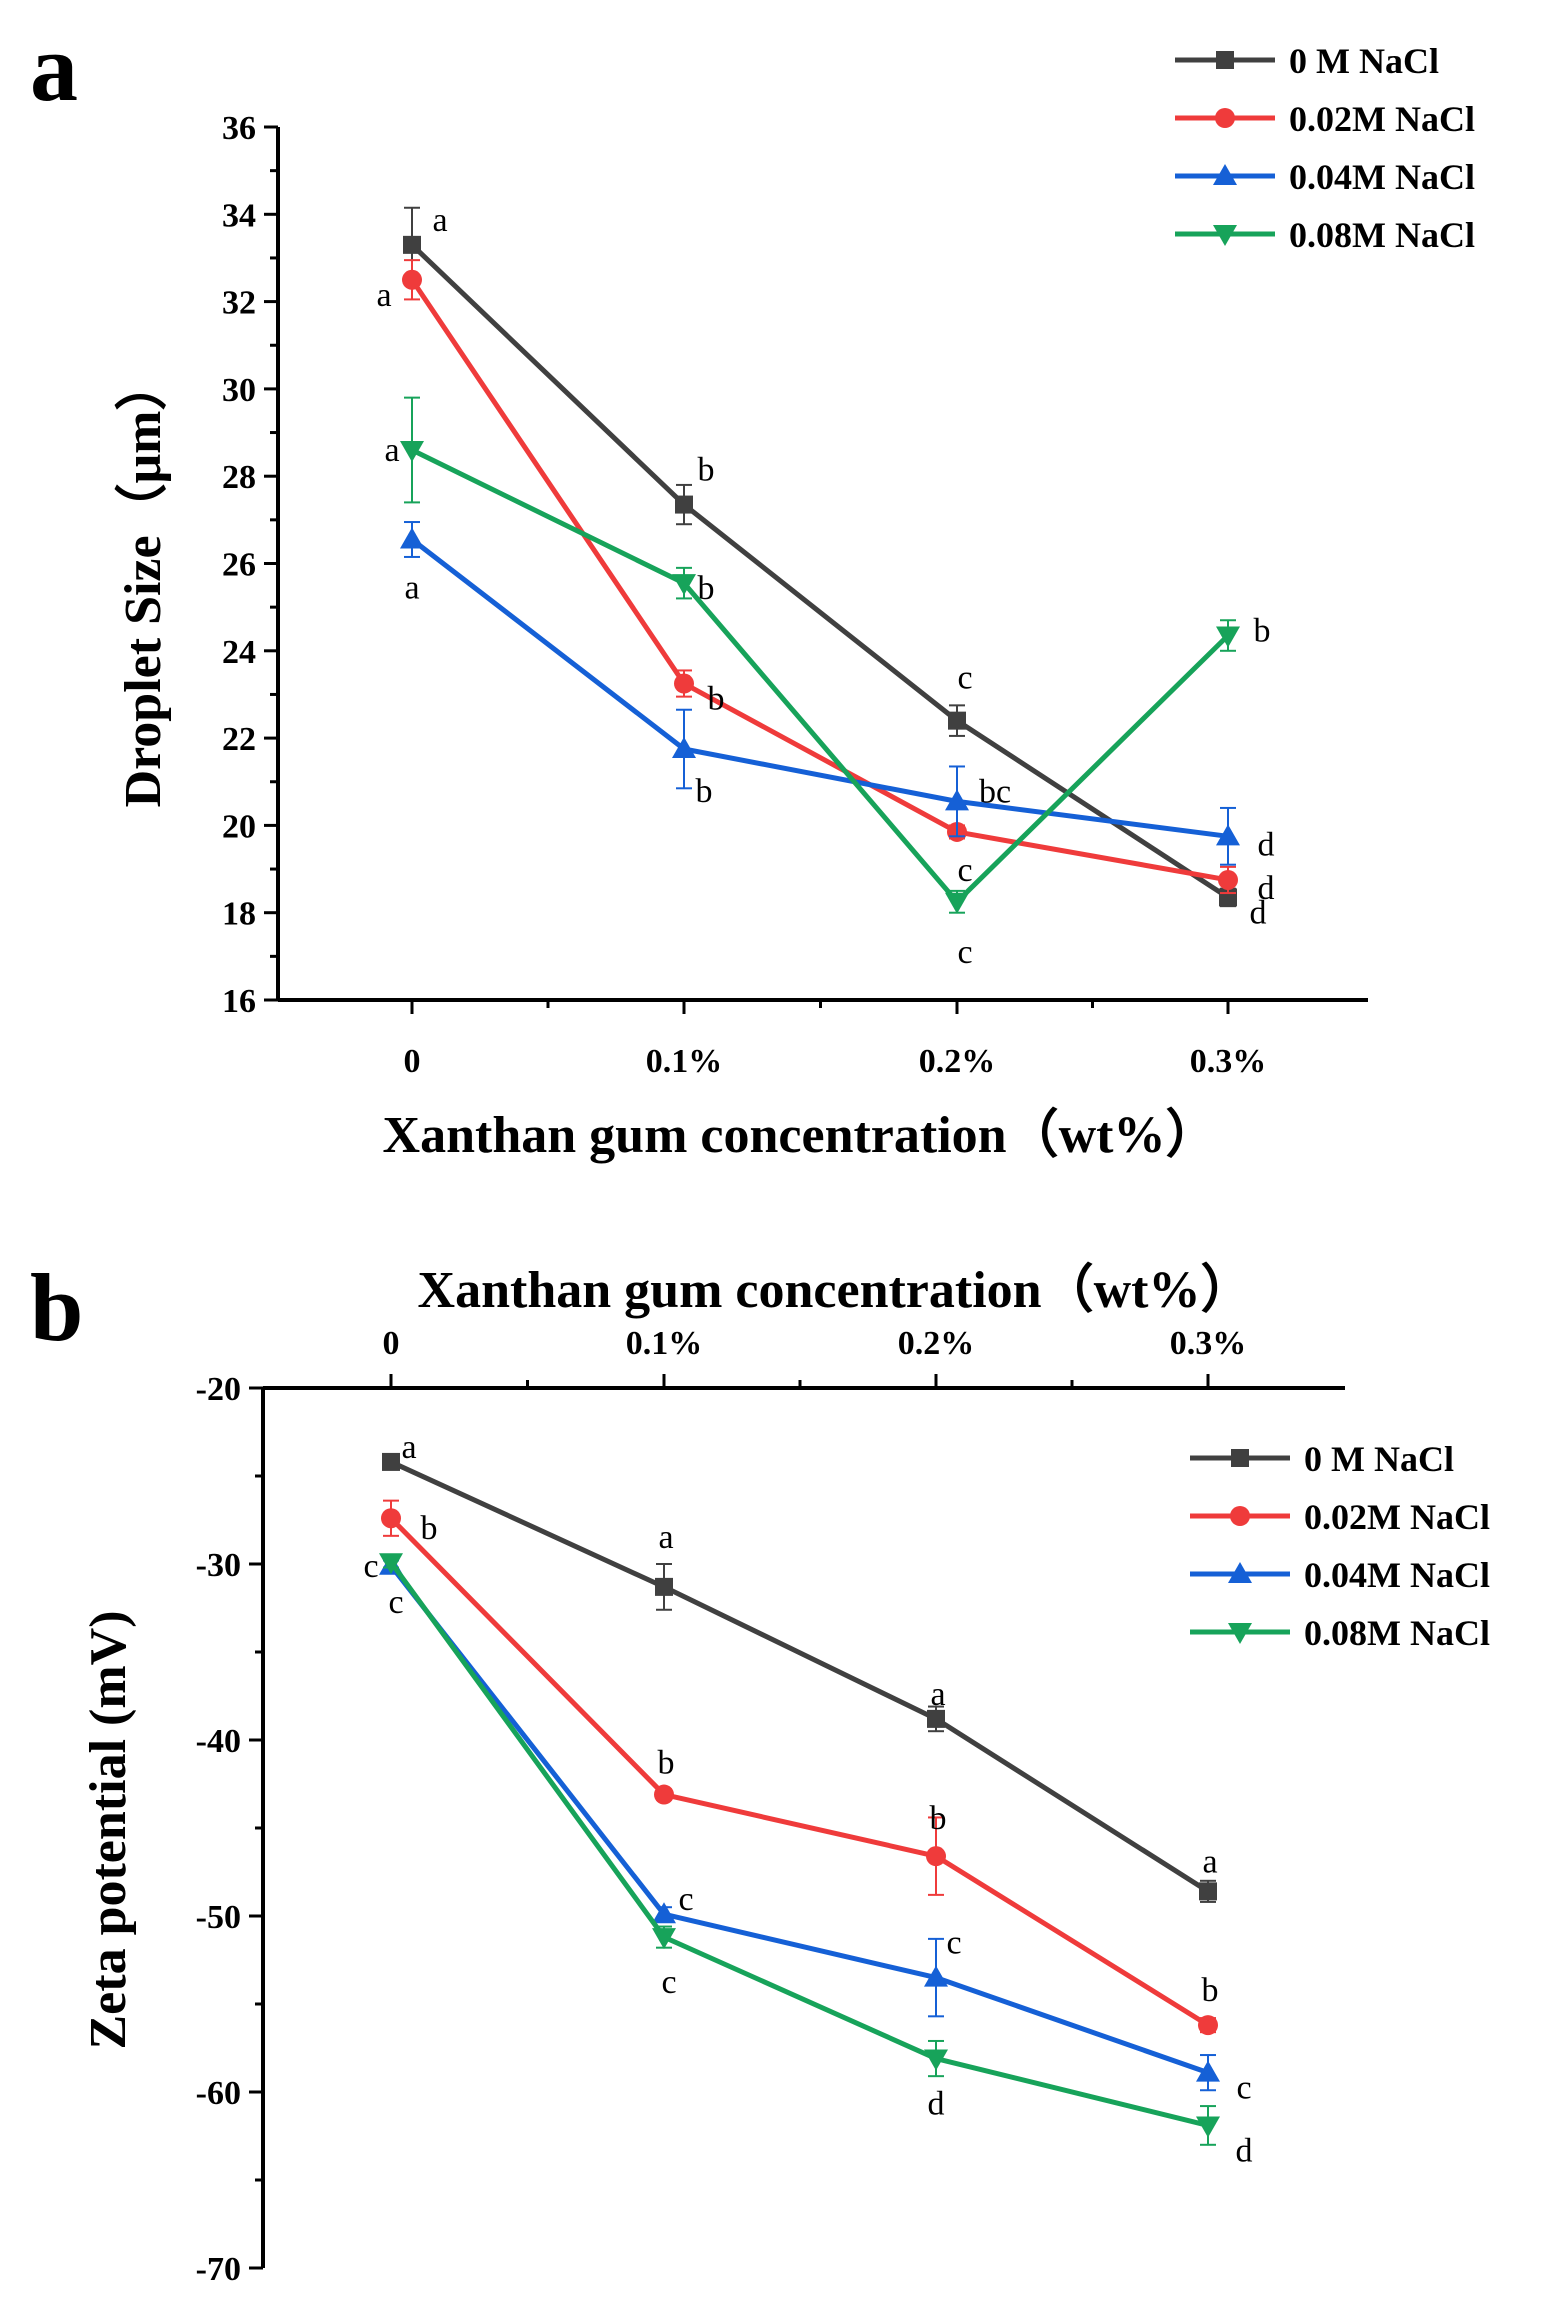 The width and height of the screenshot is (1563, 2309). I want to click on panel-a-legend-marker-0.04M, so click(1225, 174).